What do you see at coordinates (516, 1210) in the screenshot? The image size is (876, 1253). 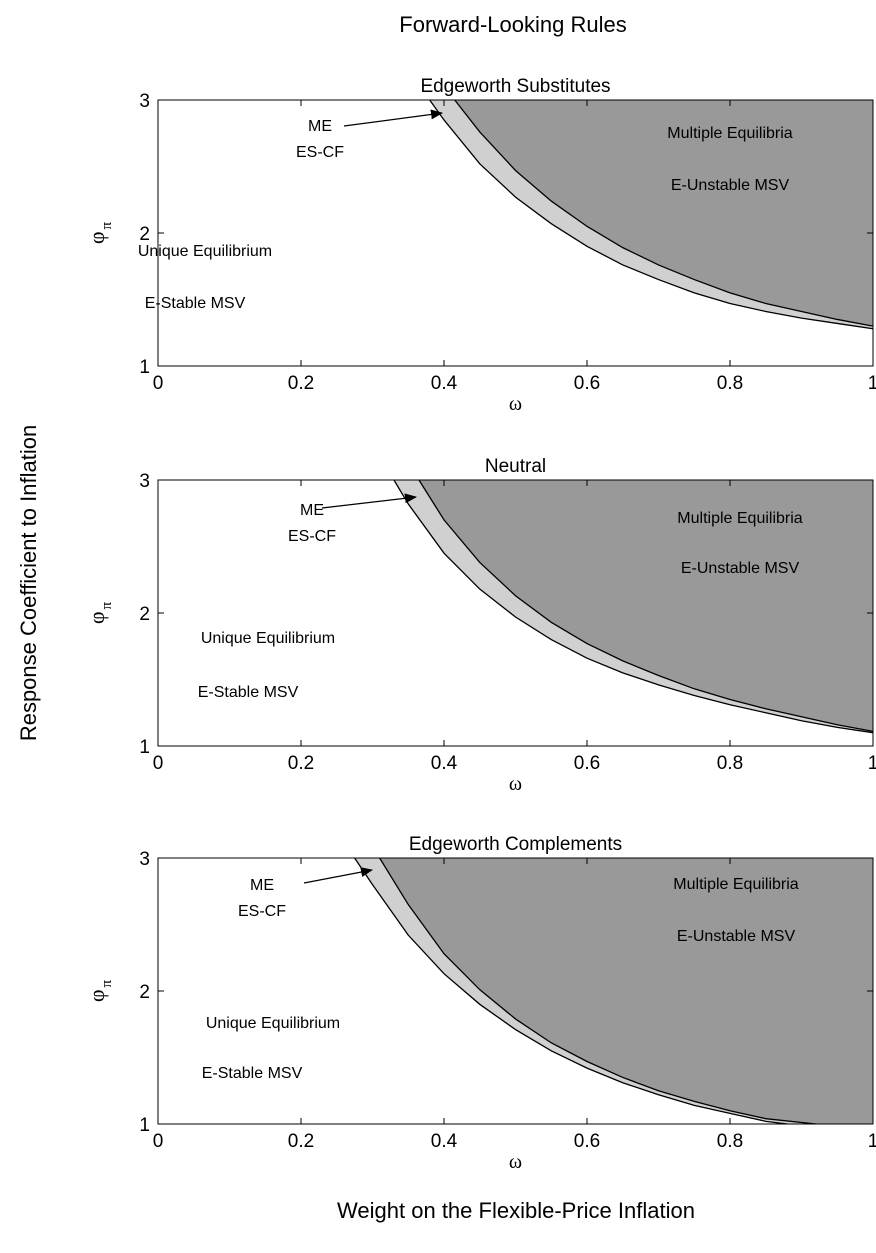 I see `figure-x-axis-label: Weight on the Flexible-Price Inflation` at bounding box center [516, 1210].